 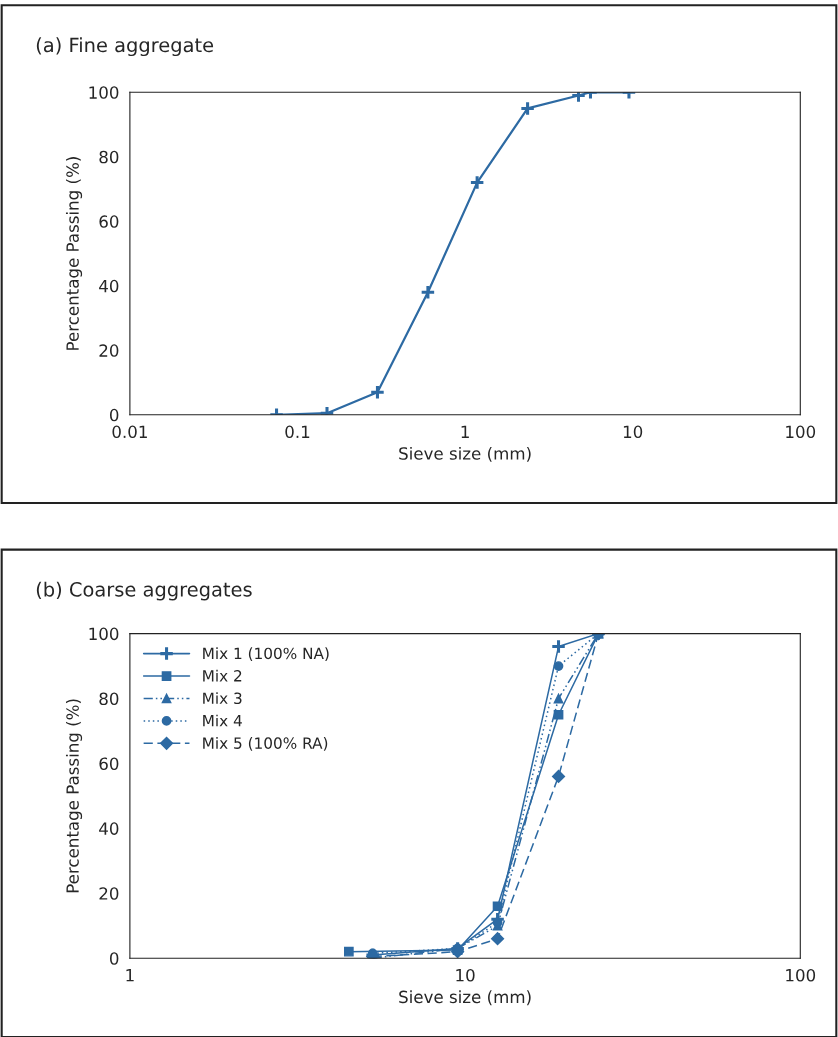 What do you see at coordinates (297, 432) in the screenshot?
I see `x-tick-label: 0.1` at bounding box center [297, 432].